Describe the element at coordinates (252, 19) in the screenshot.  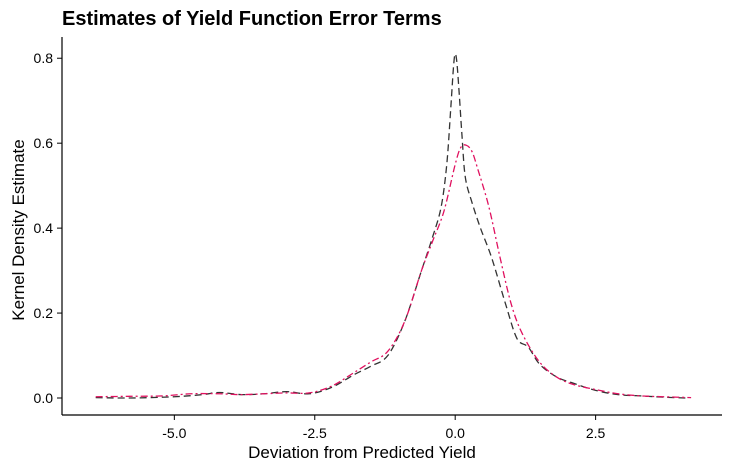
I see `chart-title: Estimates of Yield Function Error Terms` at that location.